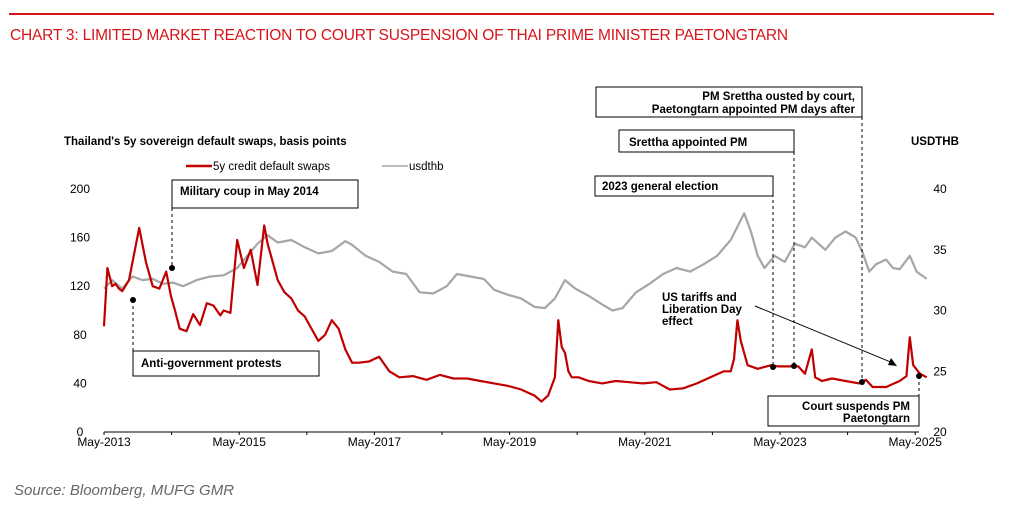 The image size is (1012, 526). Describe the element at coordinates (699, 298) in the screenshot. I see `annotation-text-tariffs-line1: US tariffs and` at that location.